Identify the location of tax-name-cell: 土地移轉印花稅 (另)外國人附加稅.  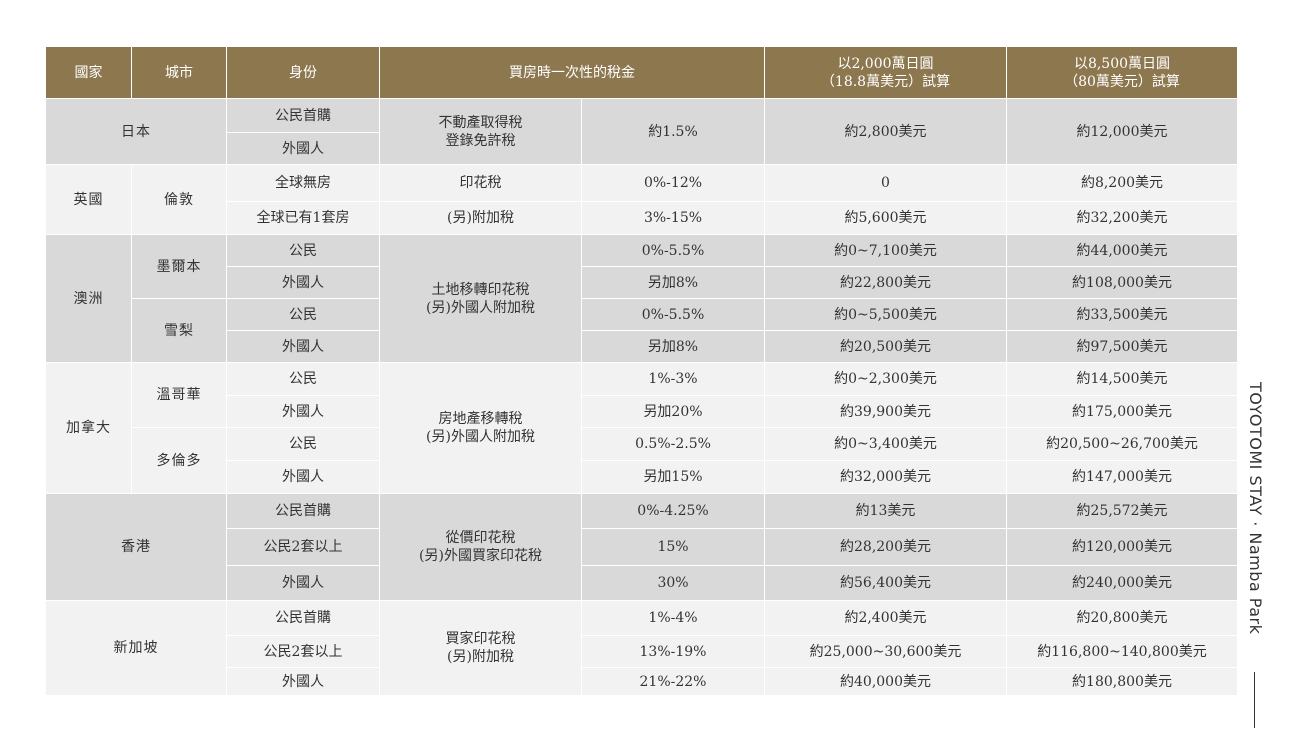
(480, 298).